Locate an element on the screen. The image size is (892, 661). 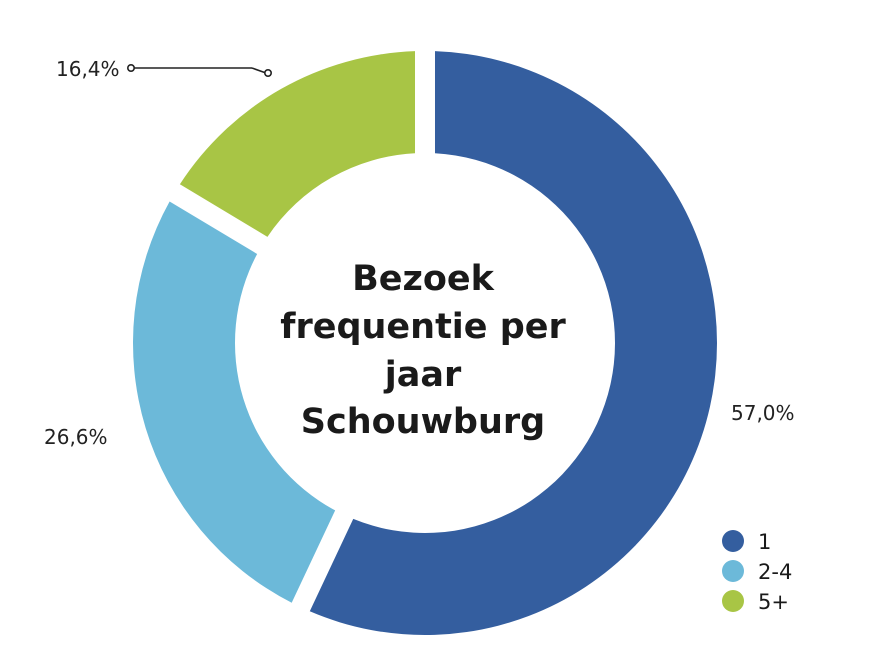
slice-5plus is located at coordinates (297, 144).